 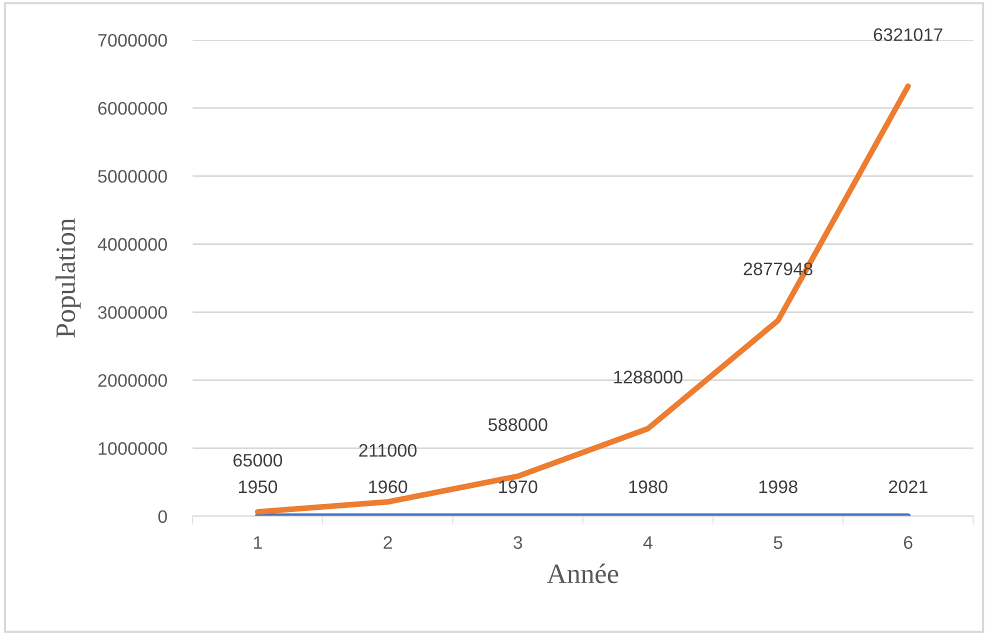 I want to click on data-label: 2021, so click(x=908, y=487).